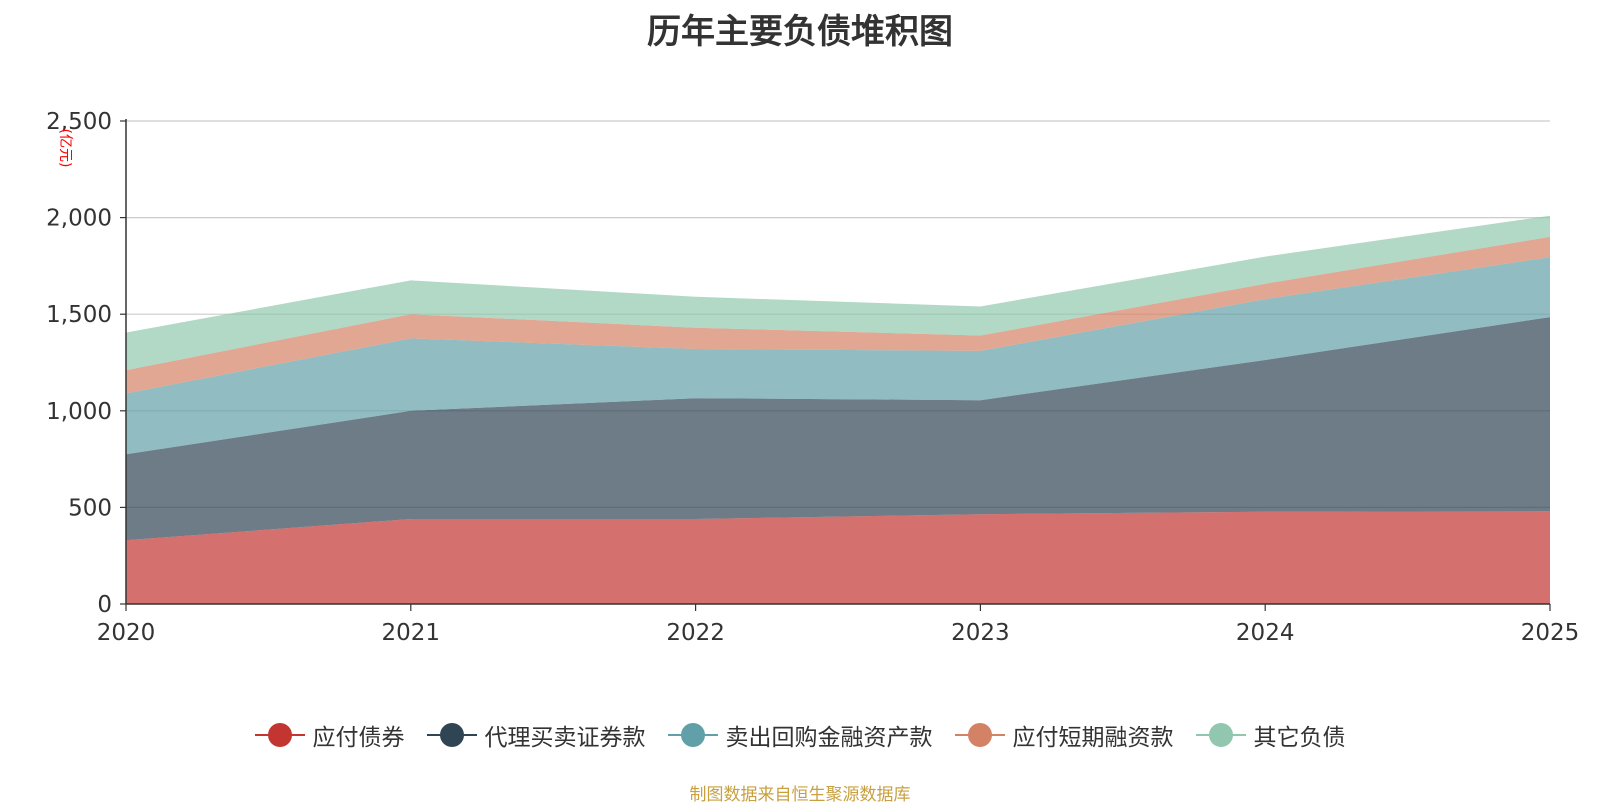 Image resolution: width=1600 pixels, height=805 pixels. I want to click on y-tick-label: 2,000, so click(79, 219).